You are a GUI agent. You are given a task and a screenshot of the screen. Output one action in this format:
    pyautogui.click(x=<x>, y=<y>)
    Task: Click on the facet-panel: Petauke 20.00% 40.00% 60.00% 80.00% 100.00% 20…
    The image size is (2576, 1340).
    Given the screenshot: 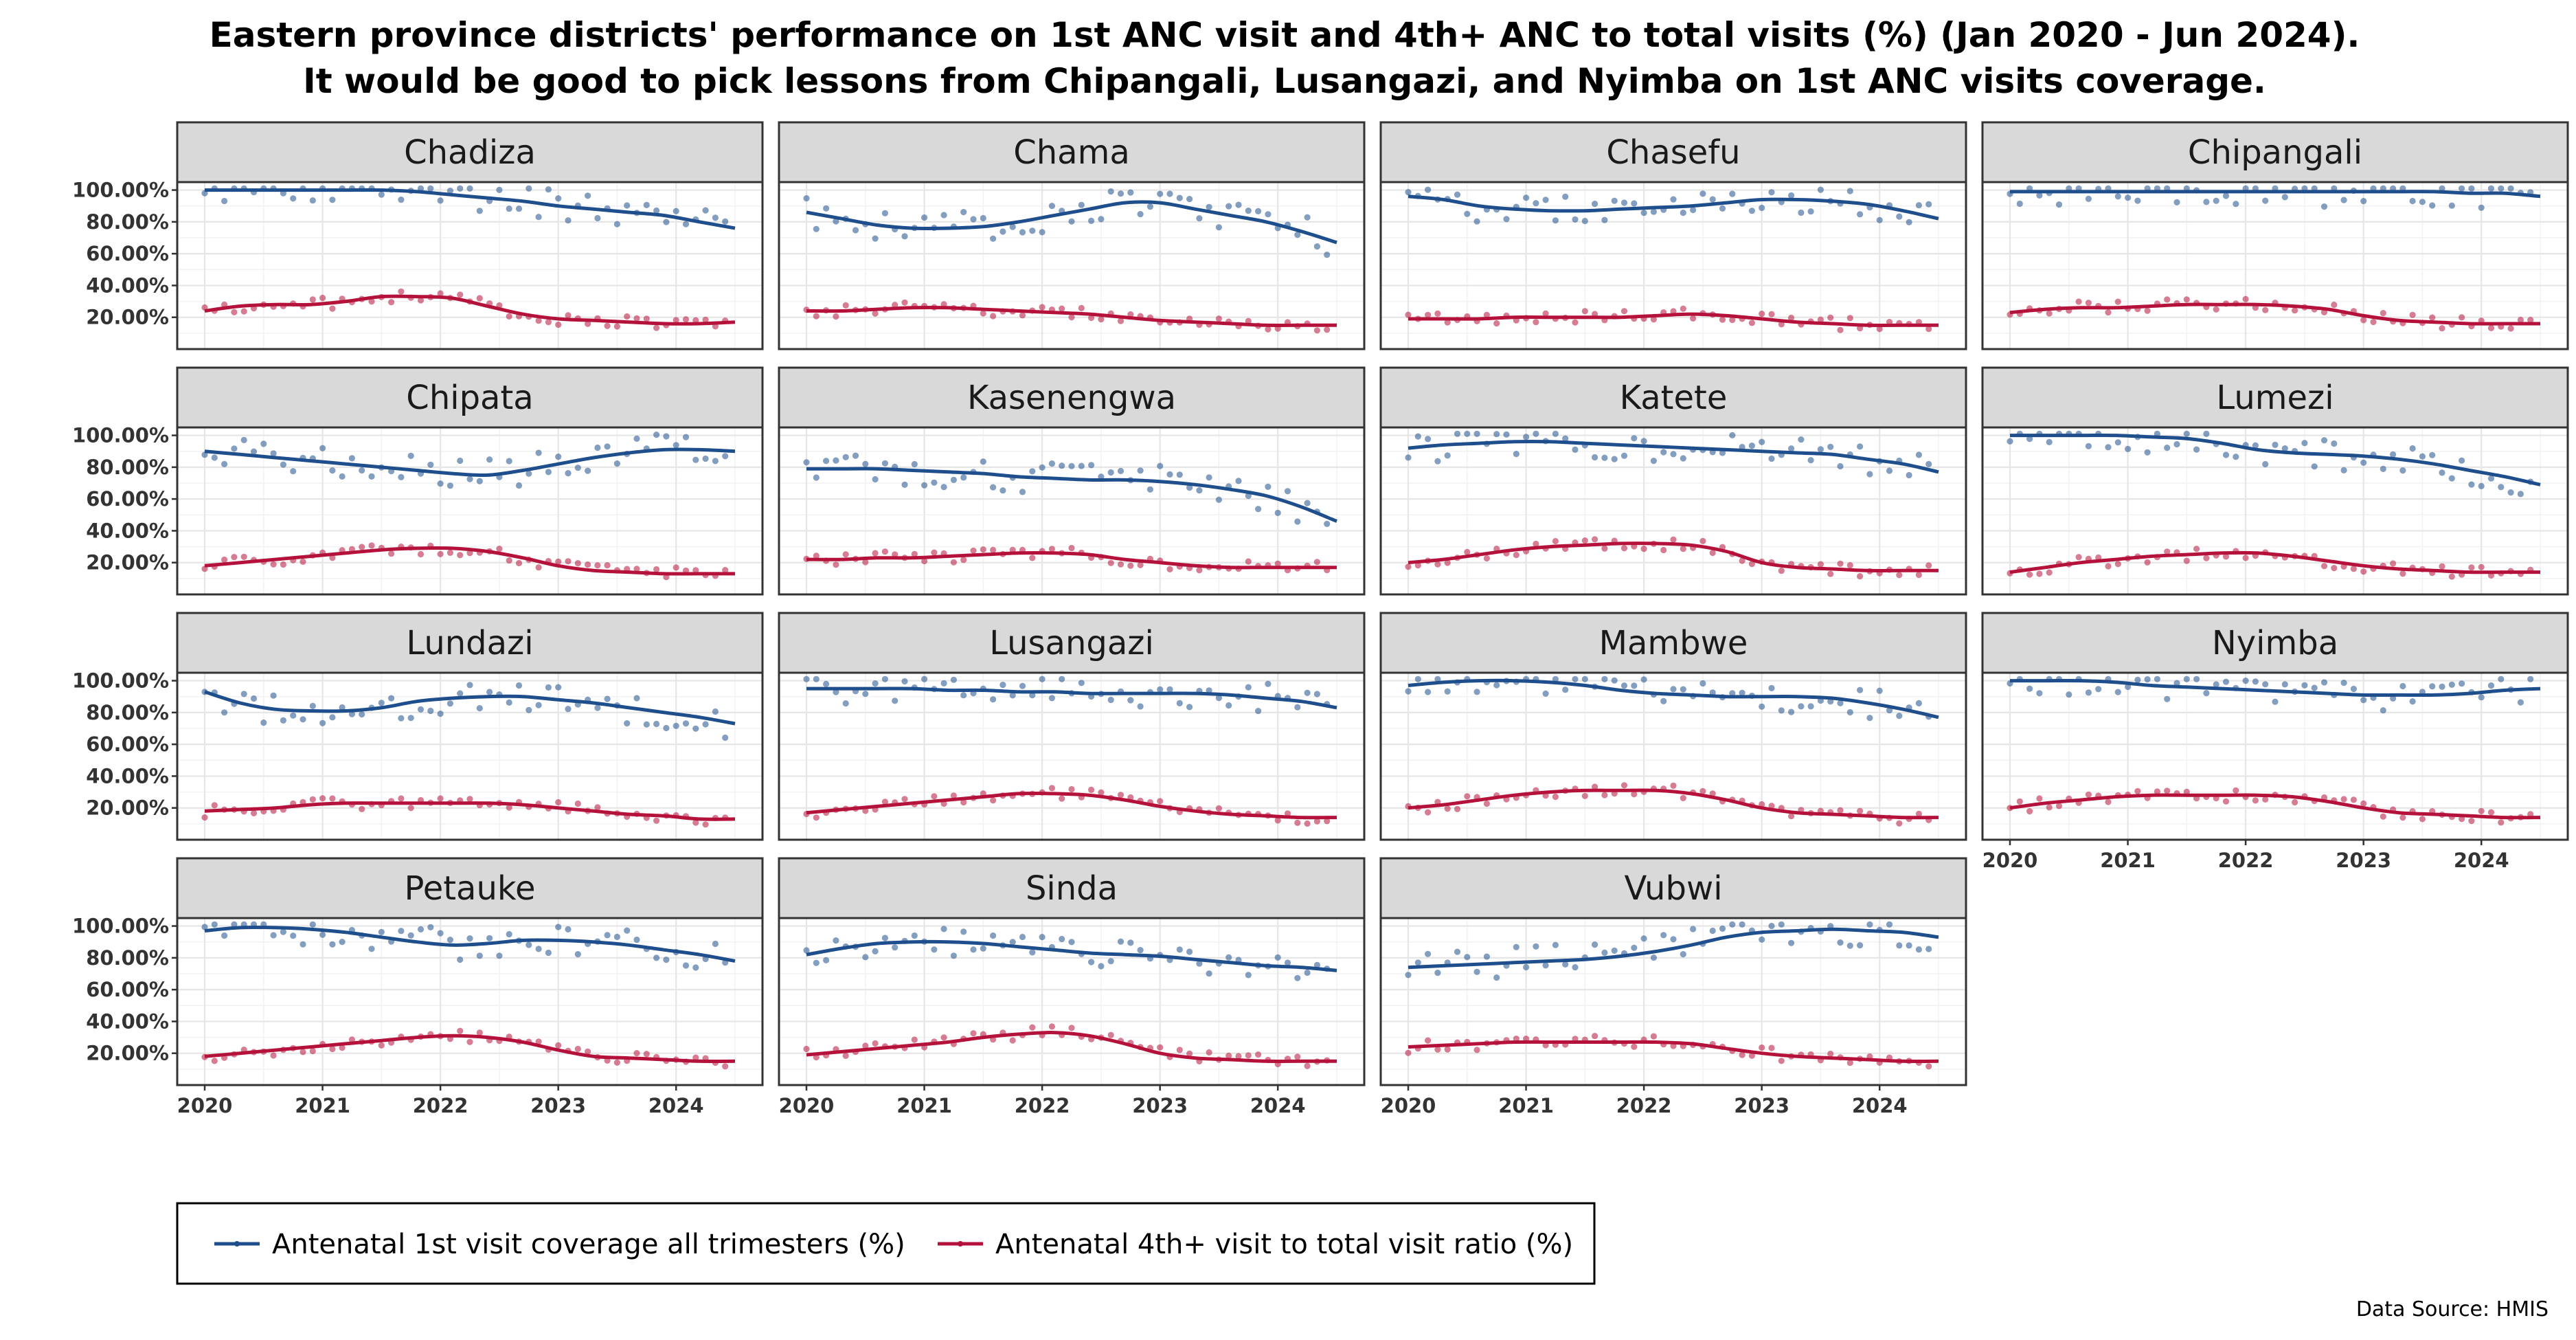 What is the action you would take?
    pyautogui.click(x=418, y=987)
    